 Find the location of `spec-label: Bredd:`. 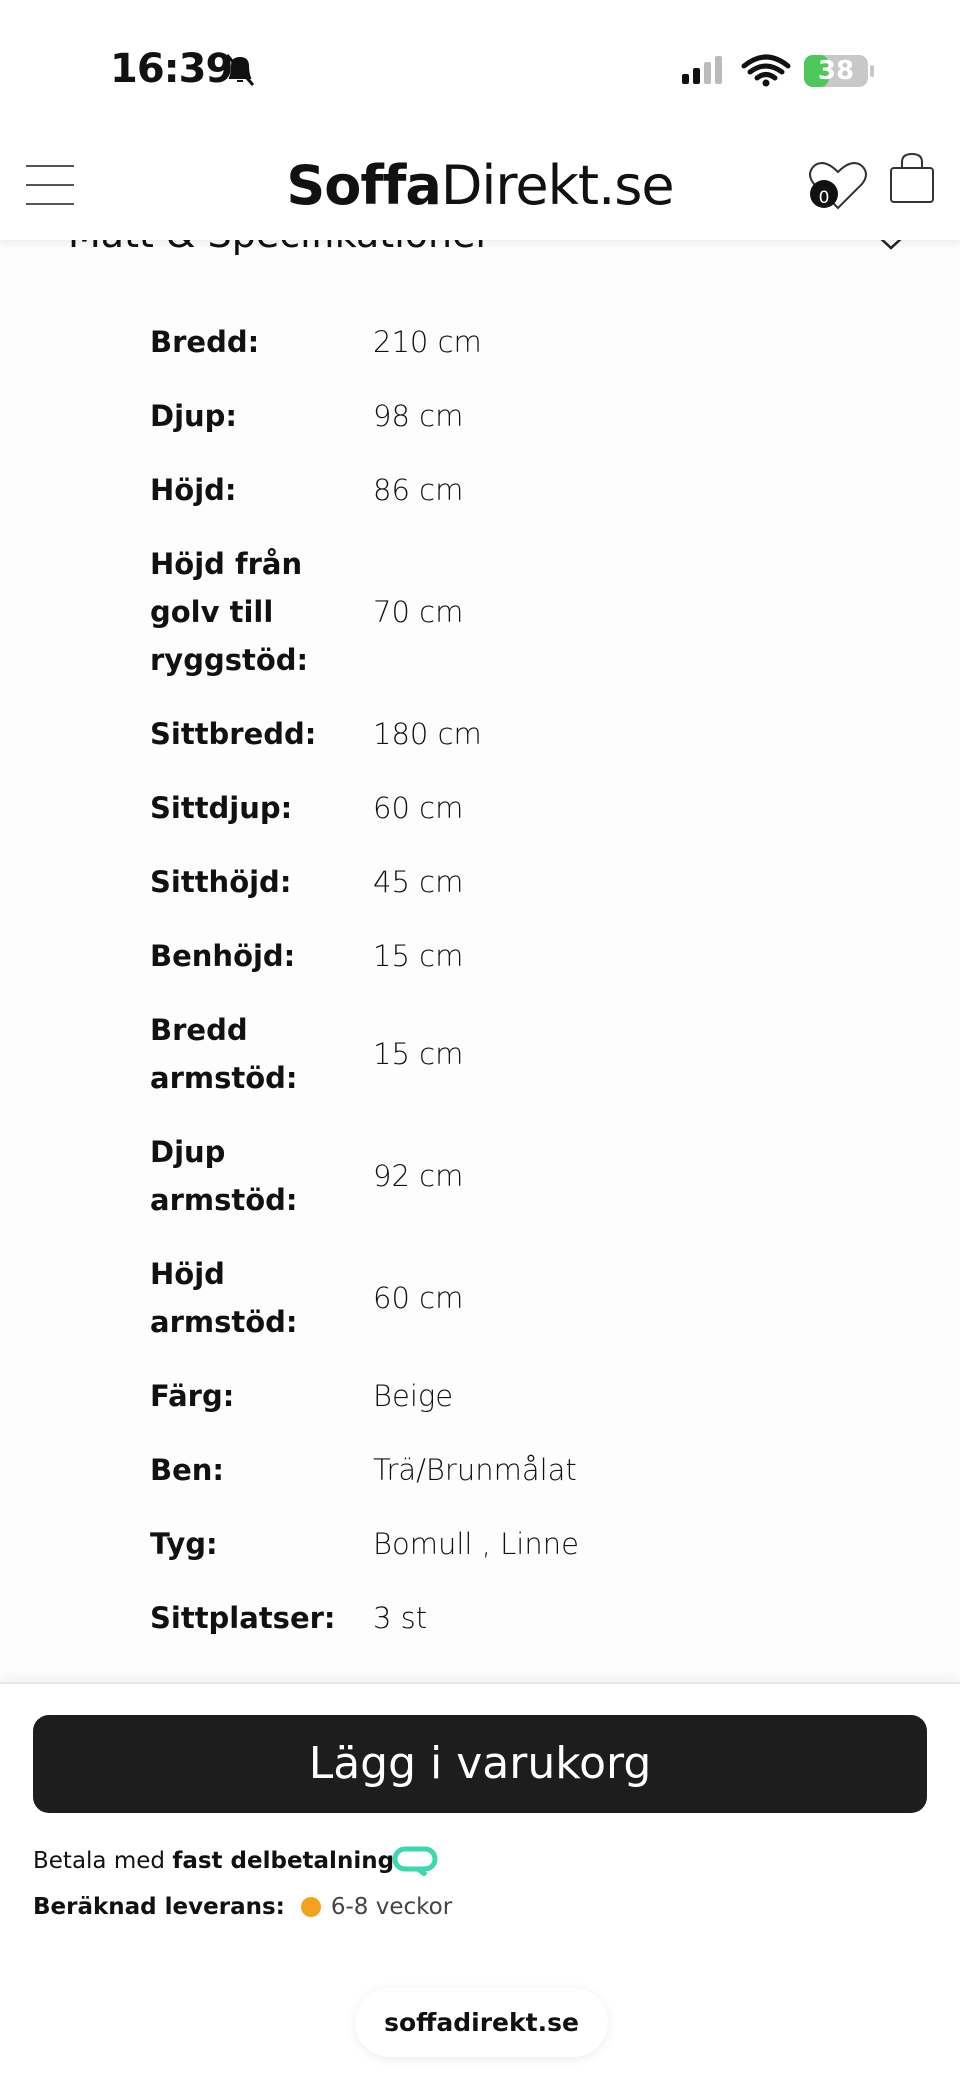

spec-label: Bredd: is located at coordinates (205, 342).